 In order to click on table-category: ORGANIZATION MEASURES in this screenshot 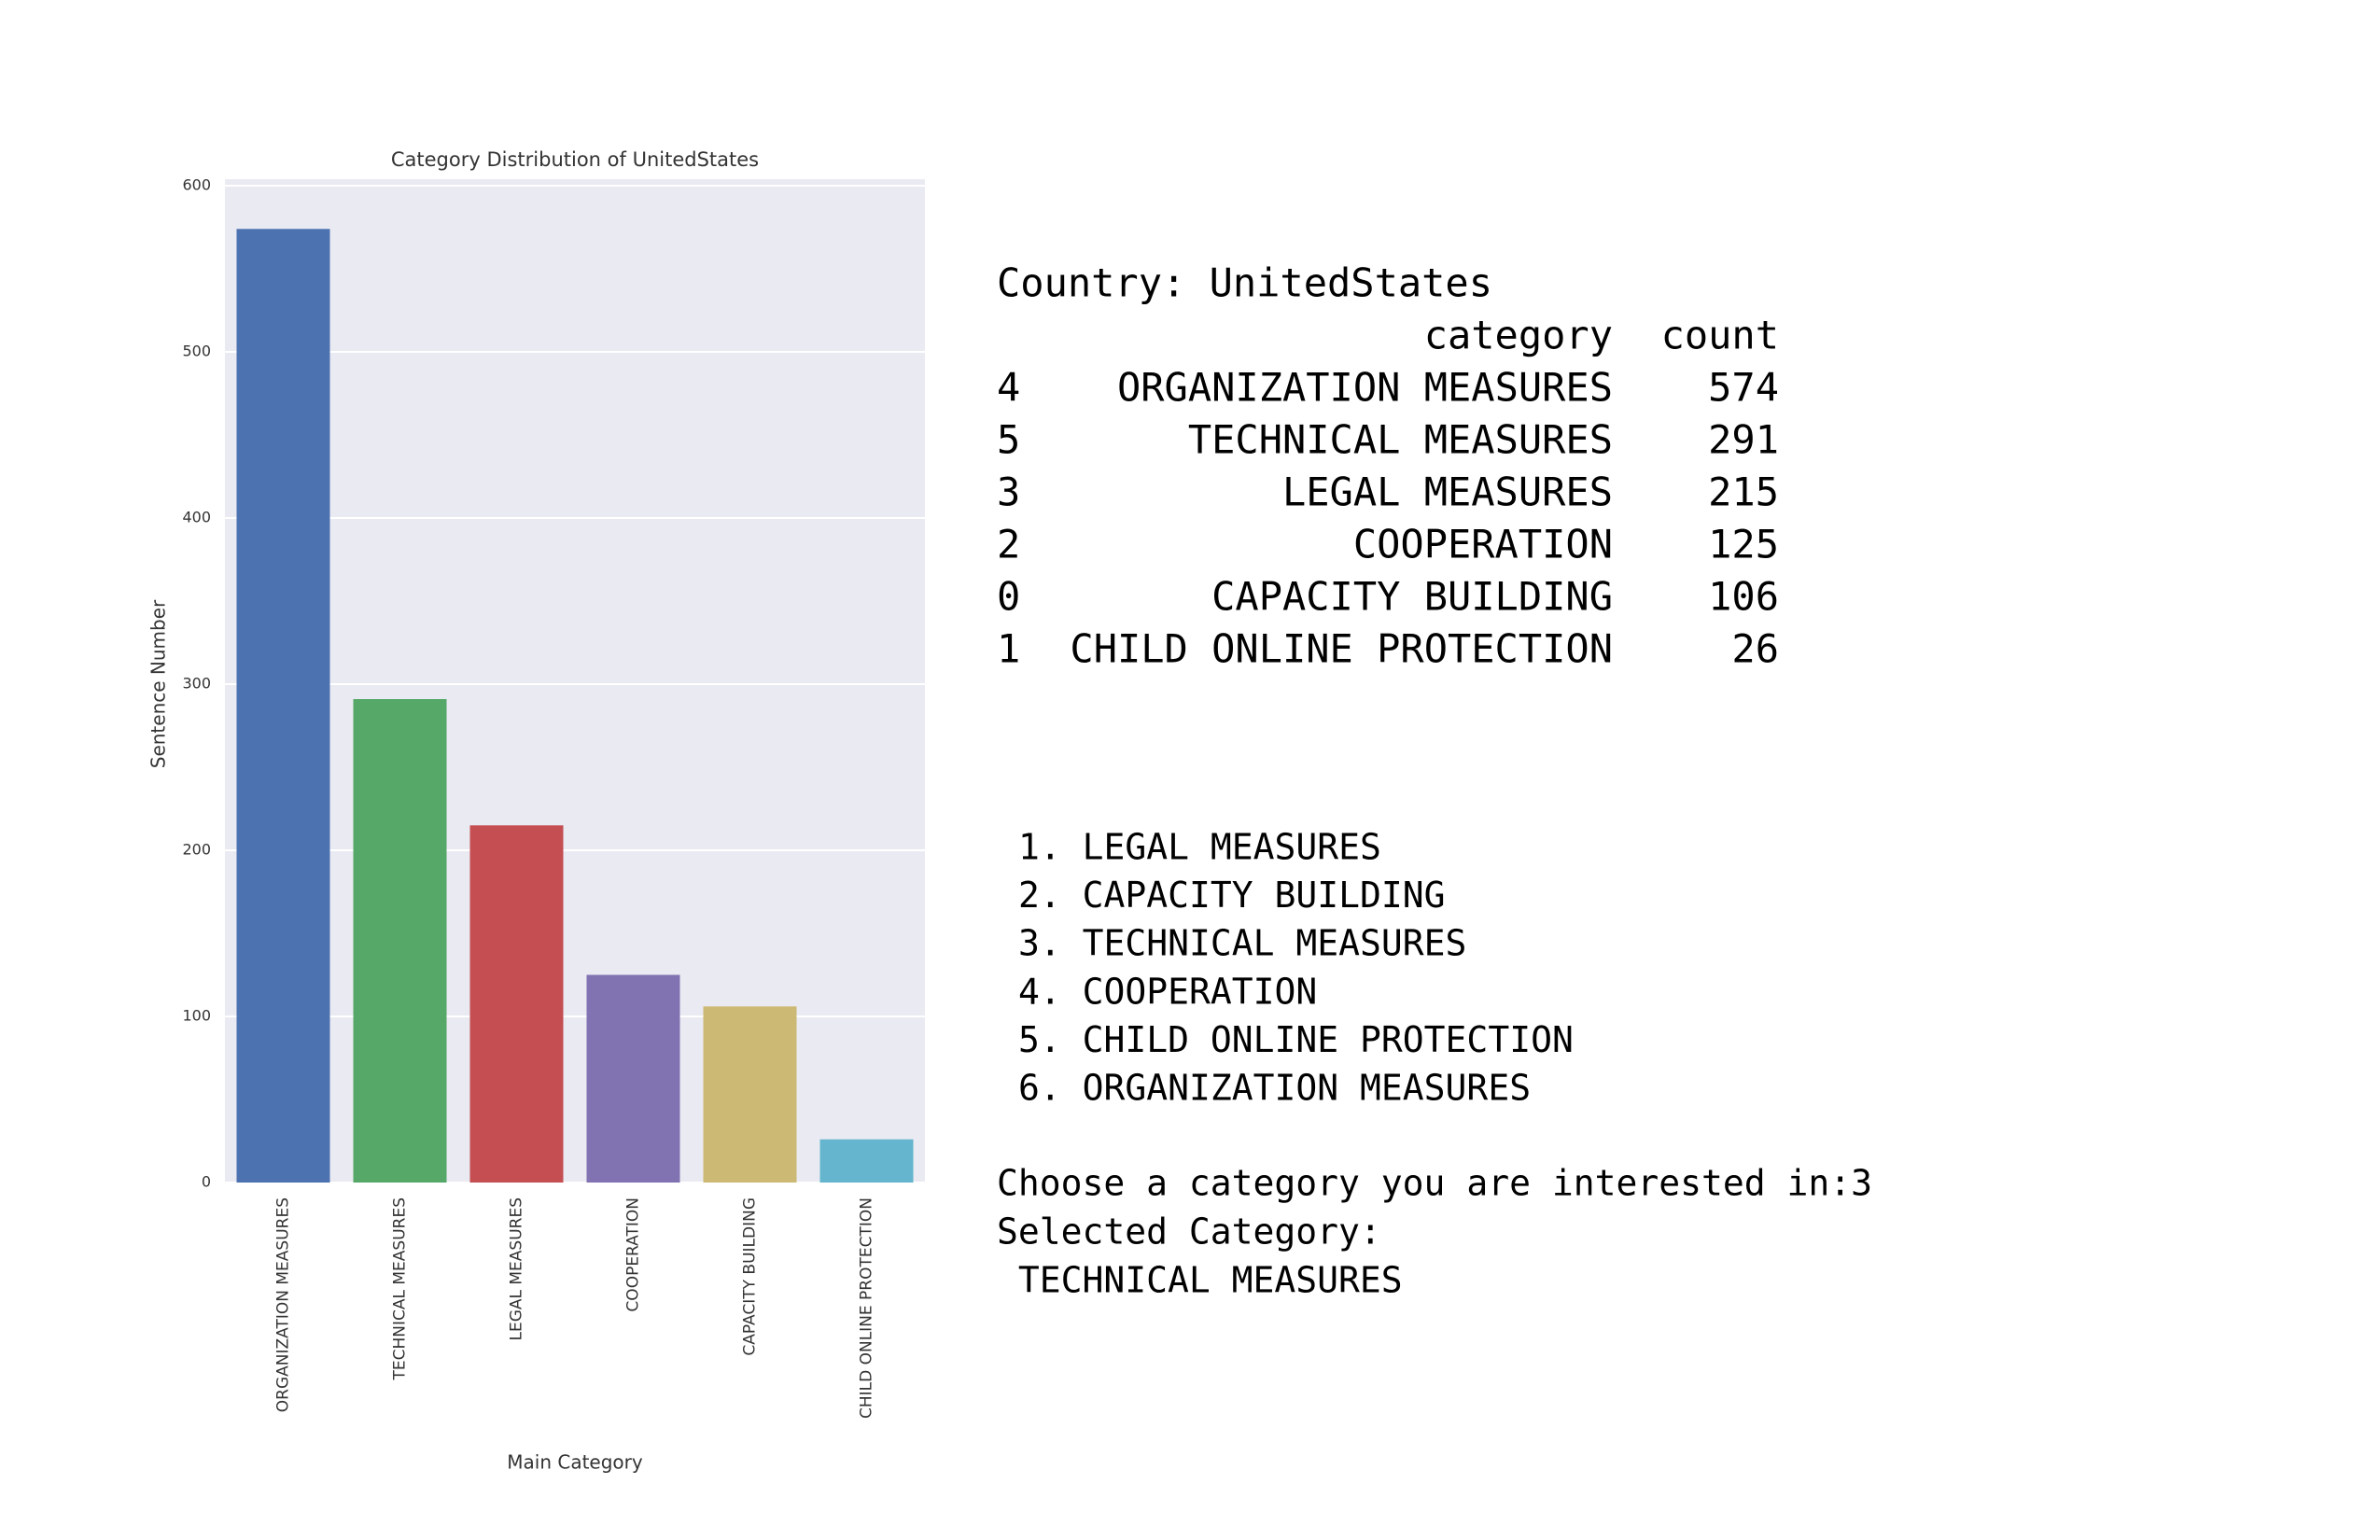, I will do `click(1365, 388)`.